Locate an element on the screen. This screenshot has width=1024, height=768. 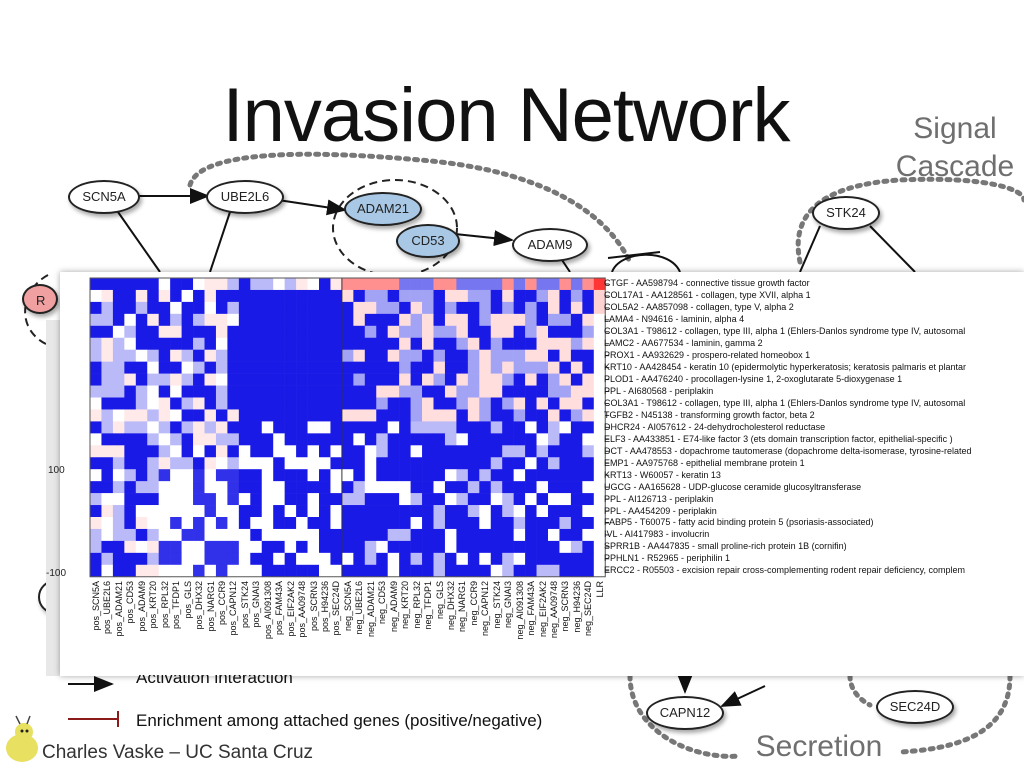
column-label: neg_STK24 is located at coordinates (496, 604).